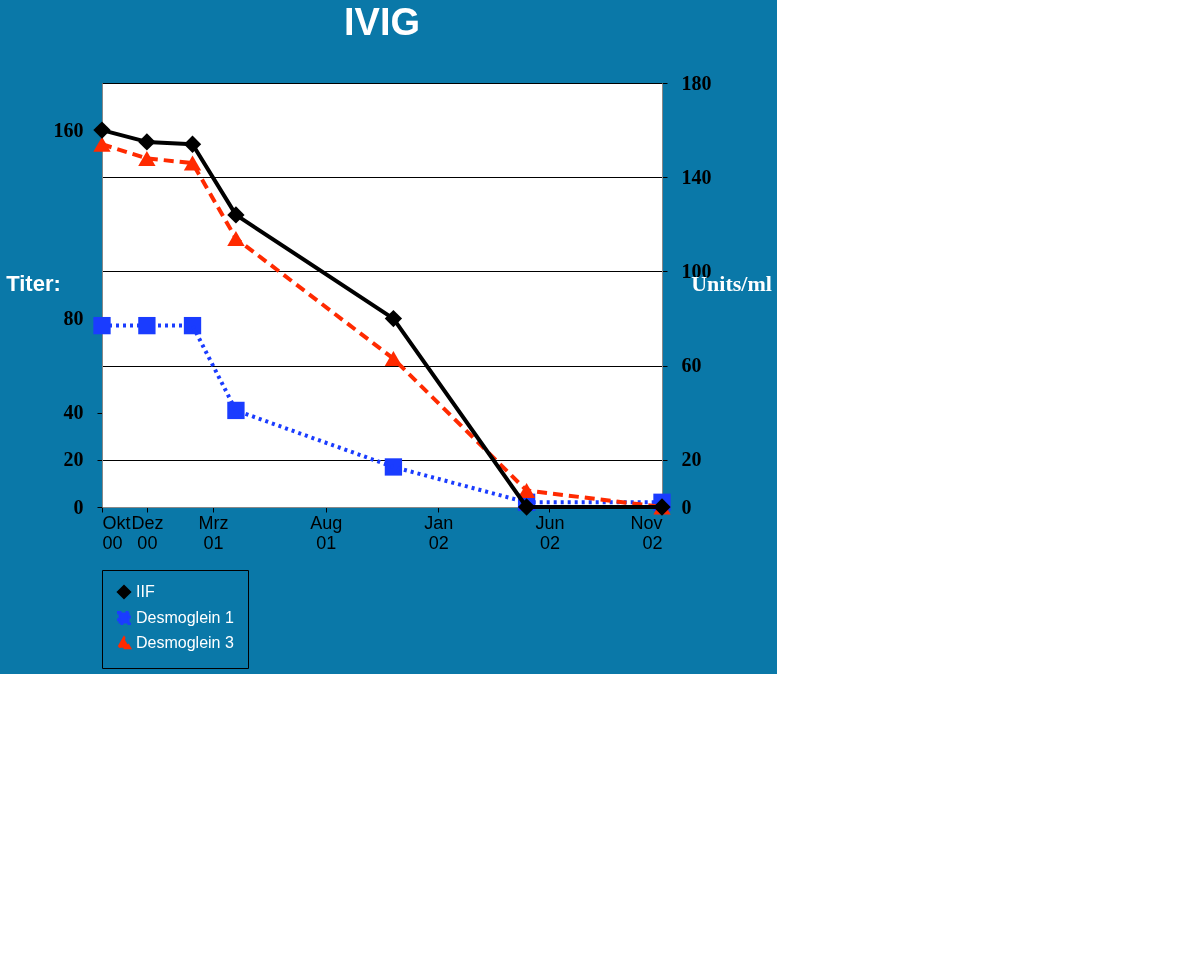 This screenshot has width=1187, height=960. Describe the element at coordinates (686, 506) in the screenshot. I see `y2-tick-label: 0` at that location.